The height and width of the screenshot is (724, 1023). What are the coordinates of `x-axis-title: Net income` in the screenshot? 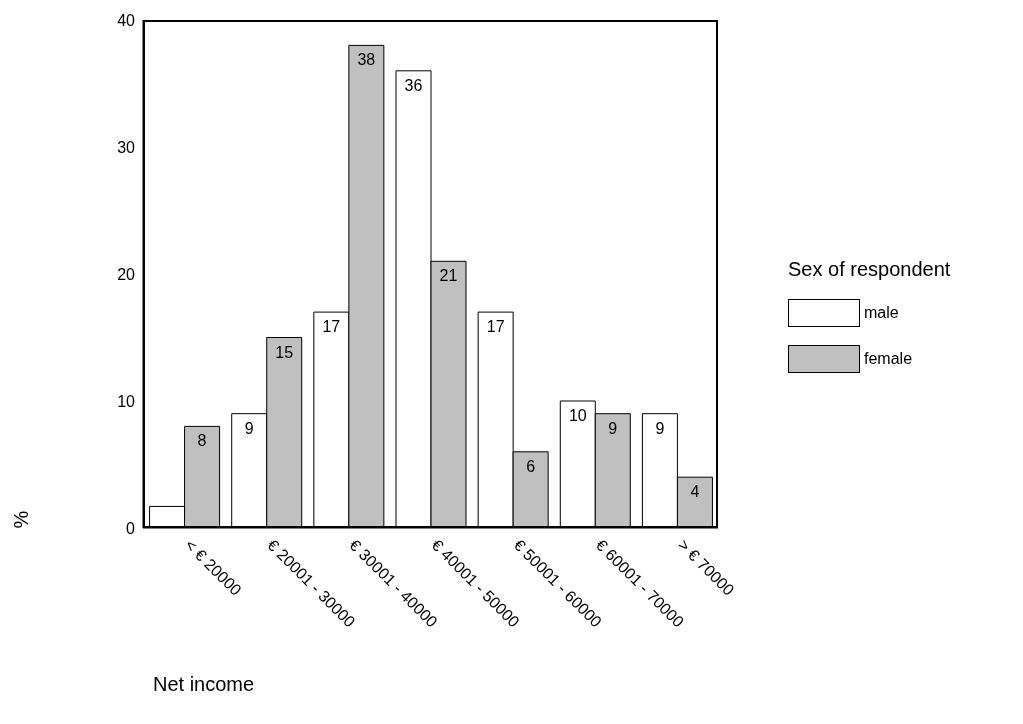 It's located at (204, 684).